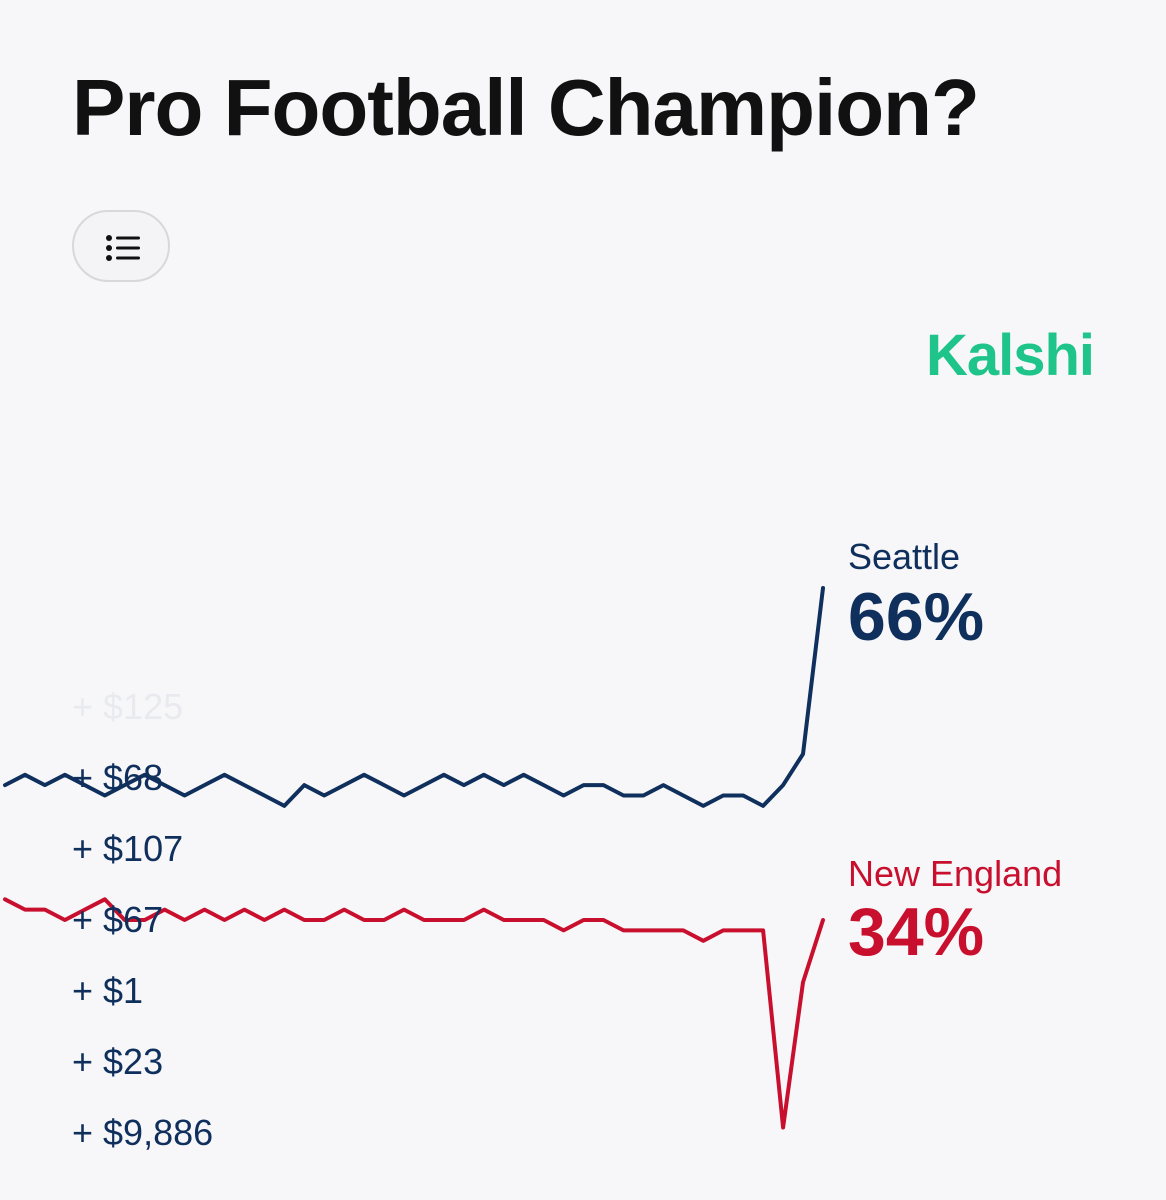 Image resolution: width=1166 pixels, height=1200 pixels. Describe the element at coordinates (916, 617) in the screenshot. I see `legend-percent-seattle: 66%` at that location.